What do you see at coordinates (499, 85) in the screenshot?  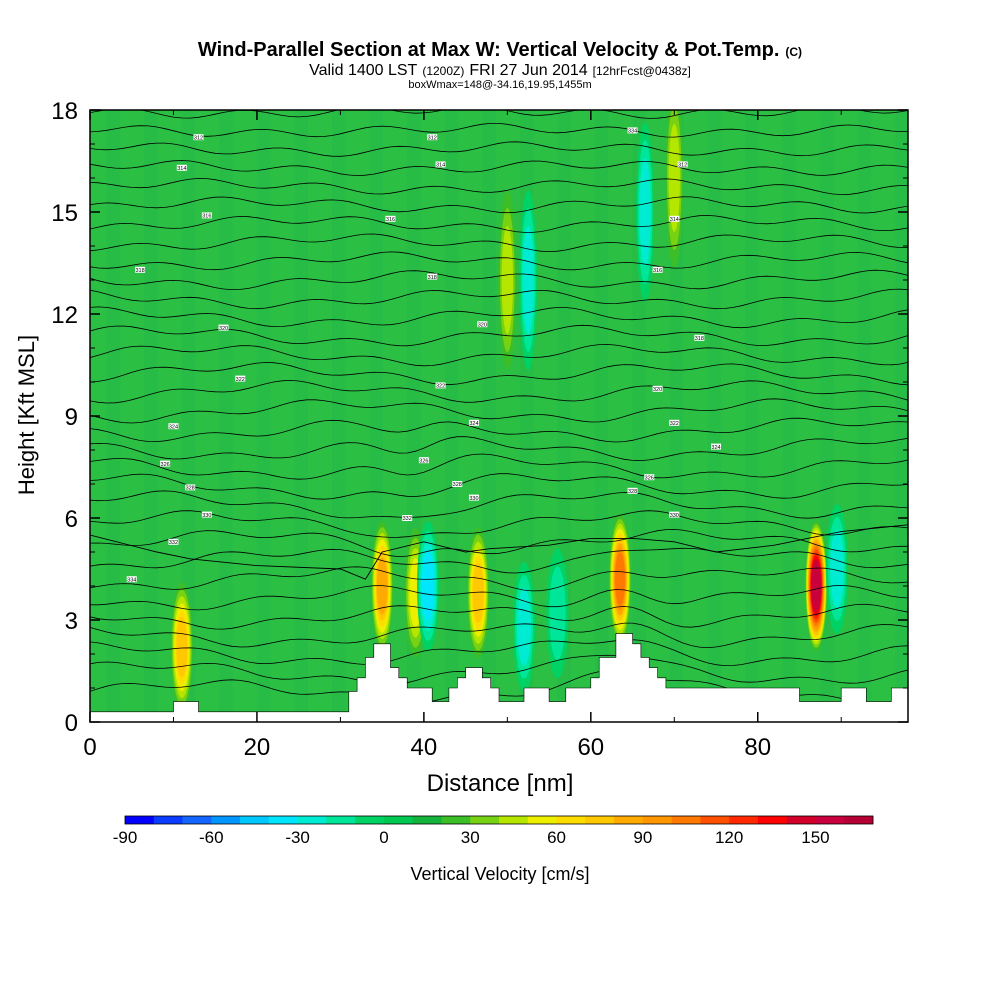 I see `chart-box-info: boxWmax=148@-34.16,19.95,1455m` at bounding box center [499, 85].